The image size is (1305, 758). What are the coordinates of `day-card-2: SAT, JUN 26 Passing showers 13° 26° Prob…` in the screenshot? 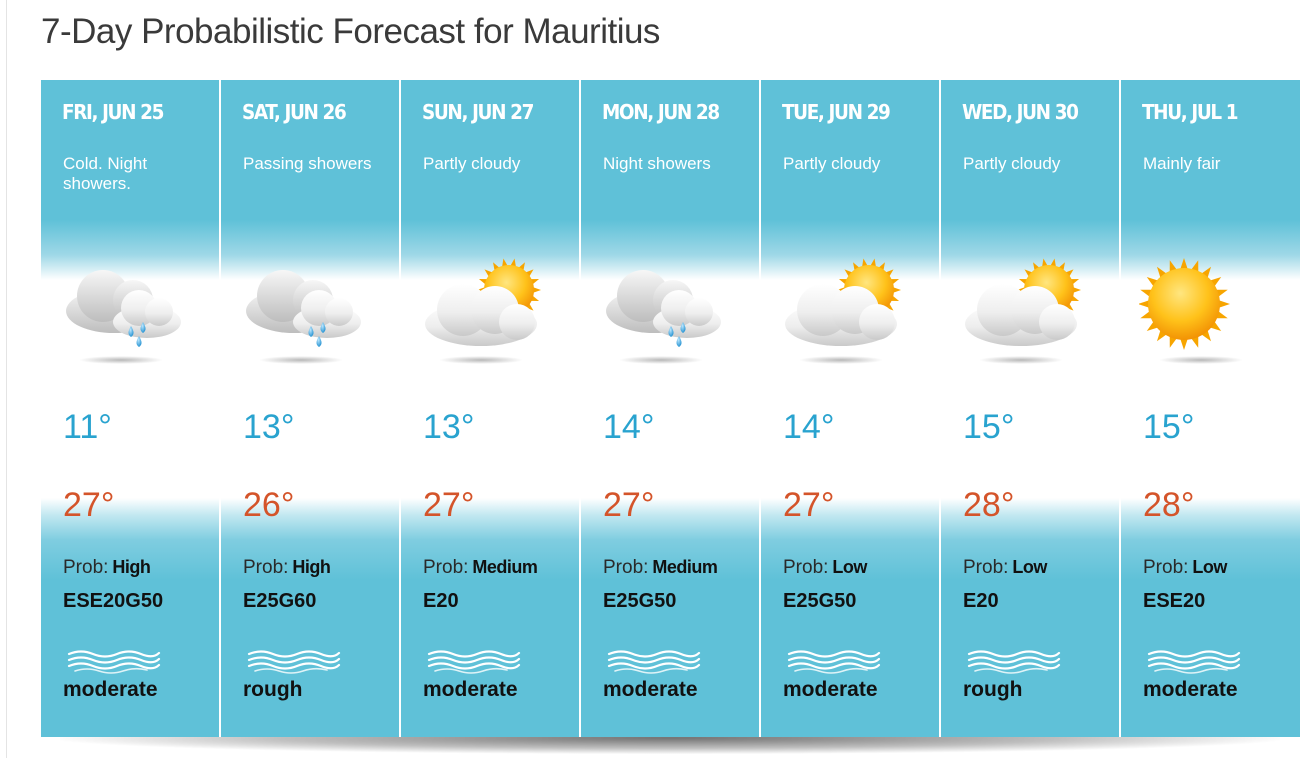 It's located at (311, 408).